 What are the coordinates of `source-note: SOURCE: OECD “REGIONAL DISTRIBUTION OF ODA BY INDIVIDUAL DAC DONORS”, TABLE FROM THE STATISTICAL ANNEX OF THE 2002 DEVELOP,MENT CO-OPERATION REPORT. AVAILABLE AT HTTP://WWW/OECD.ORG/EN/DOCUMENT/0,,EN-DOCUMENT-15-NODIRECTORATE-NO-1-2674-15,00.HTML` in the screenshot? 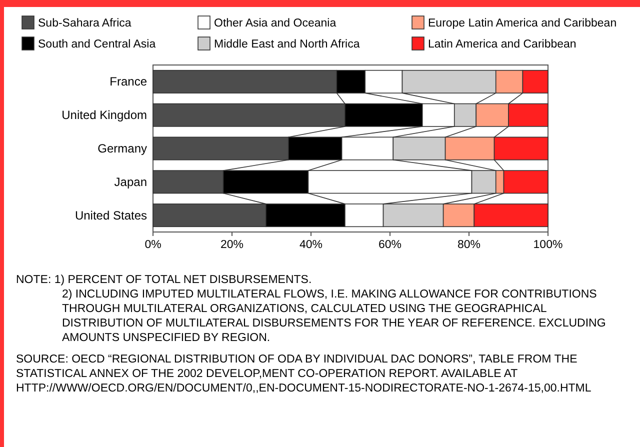 It's located at (304, 374).